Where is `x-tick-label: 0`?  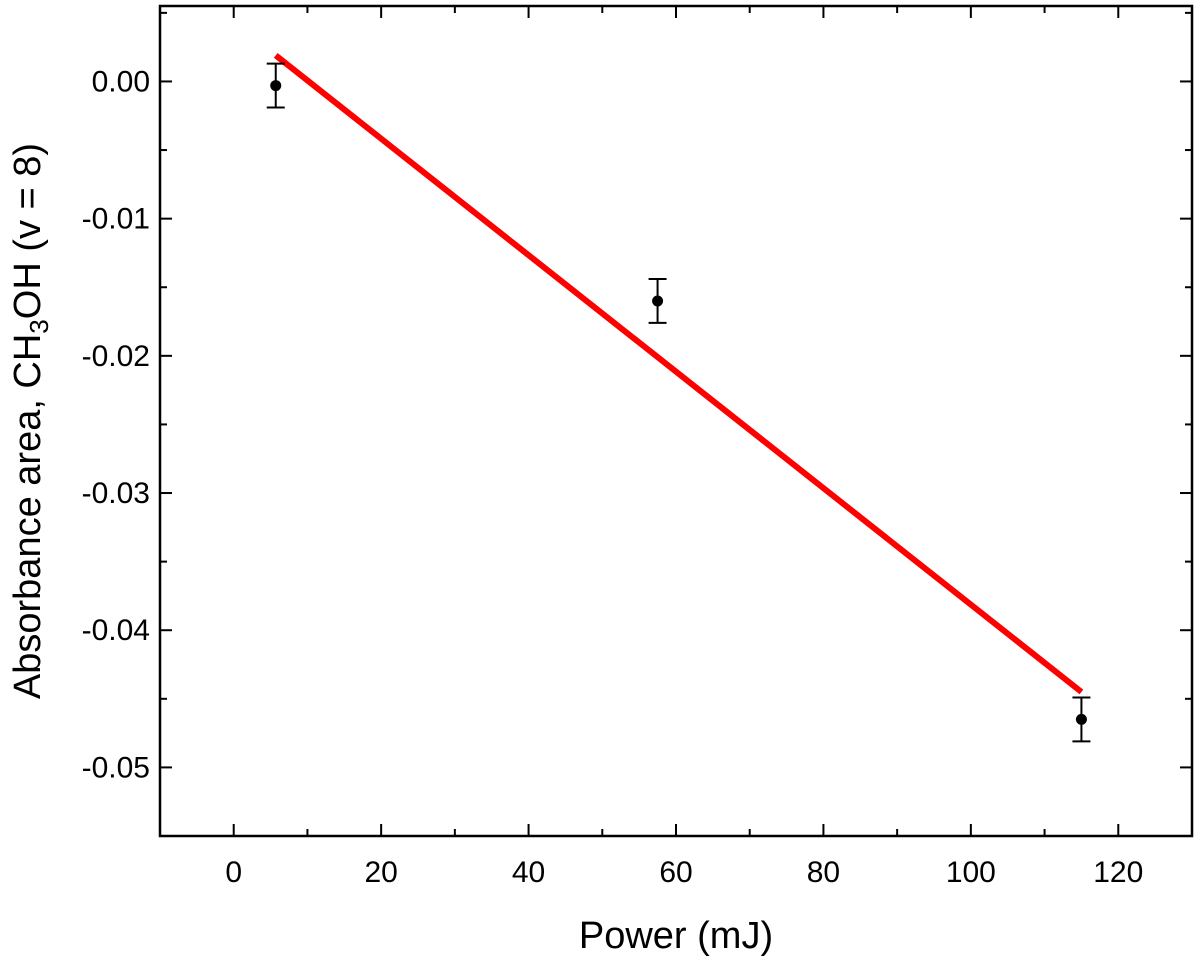
x-tick-label: 0 is located at coordinates (233, 872).